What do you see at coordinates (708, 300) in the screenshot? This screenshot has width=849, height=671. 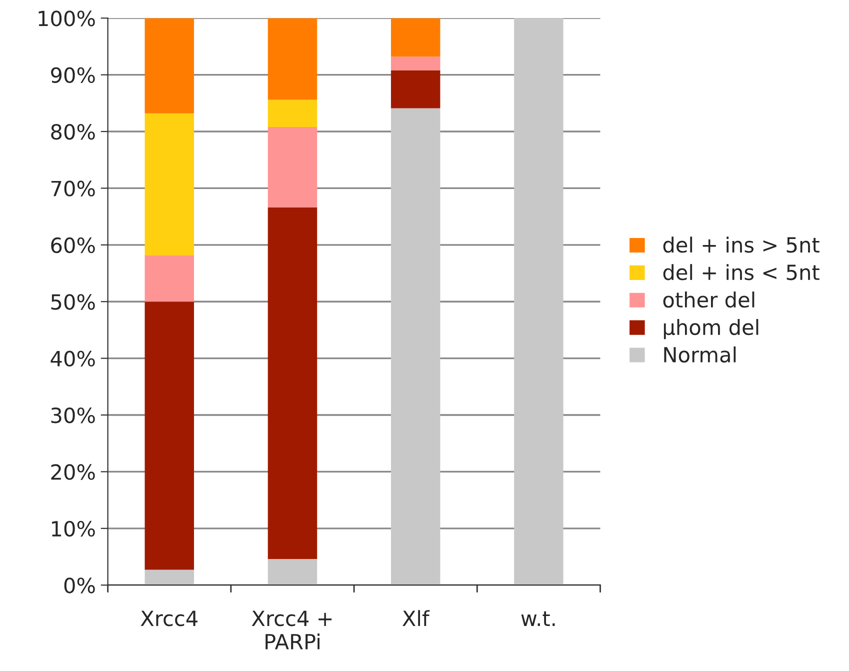 I see `legend-label: other del` at bounding box center [708, 300].